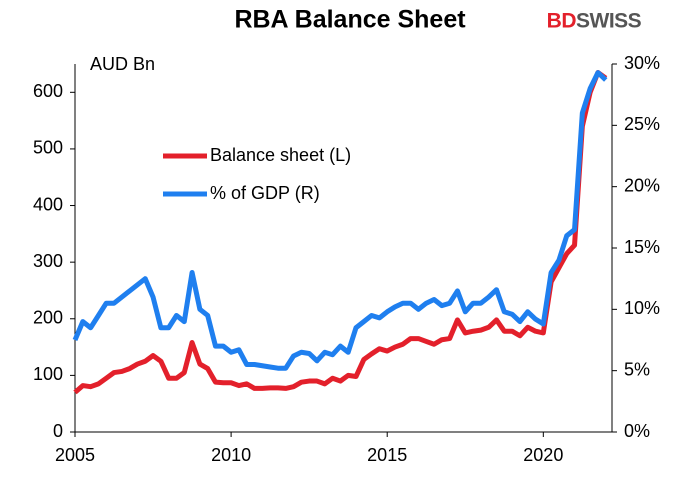 The width and height of the screenshot is (700, 499). Describe the element at coordinates (387, 455) in the screenshot. I see `x-tick-label: 2015` at that location.